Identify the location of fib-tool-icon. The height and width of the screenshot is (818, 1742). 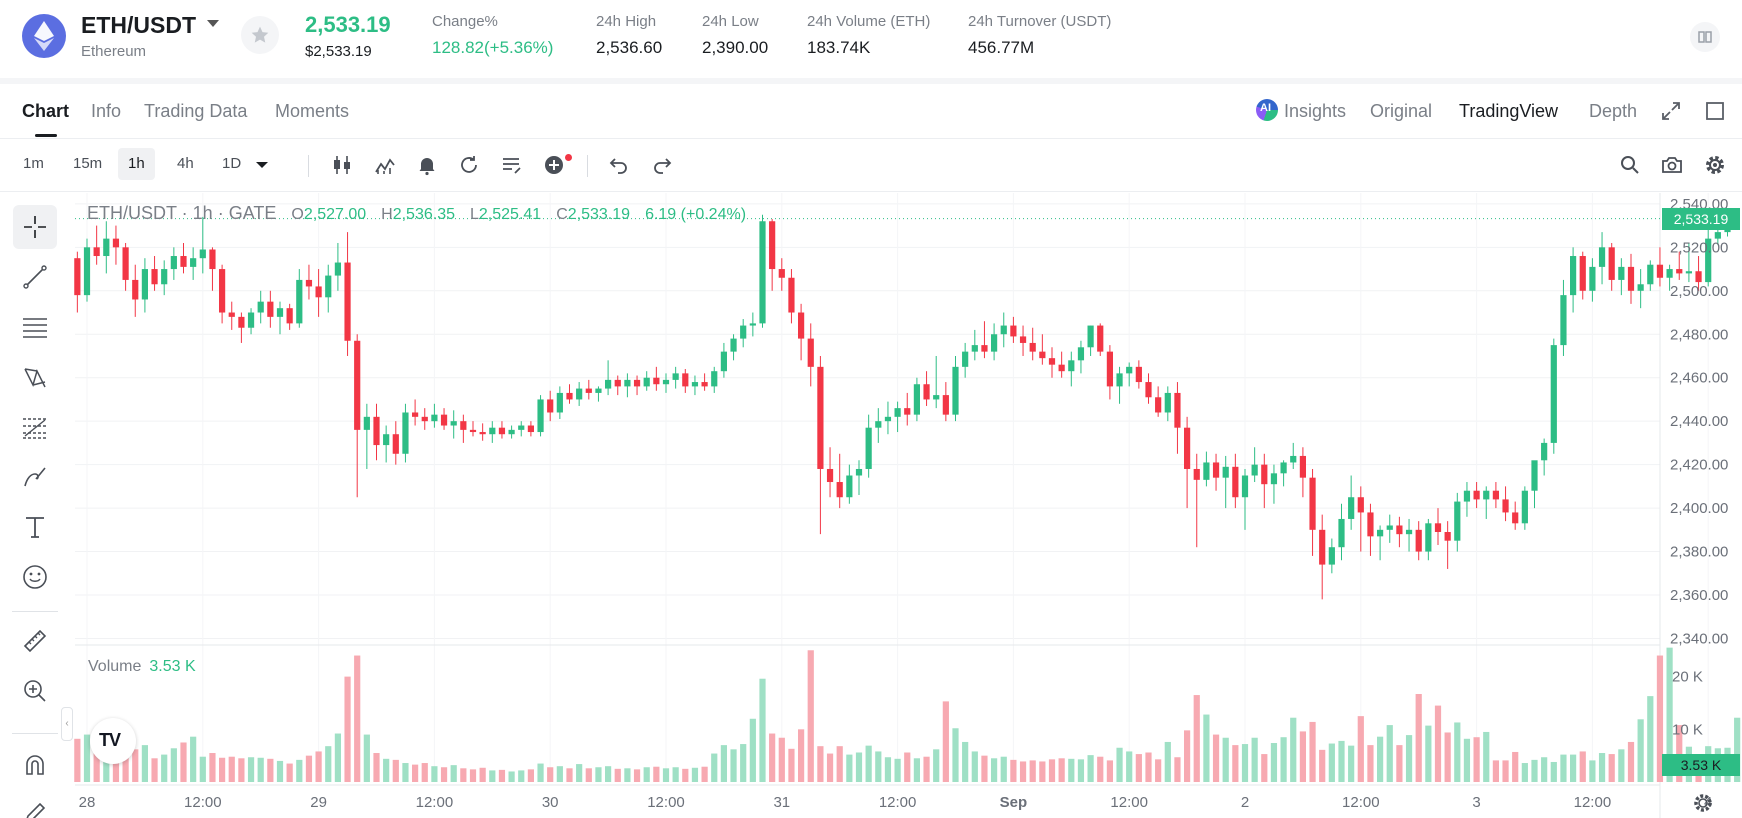
(35, 427).